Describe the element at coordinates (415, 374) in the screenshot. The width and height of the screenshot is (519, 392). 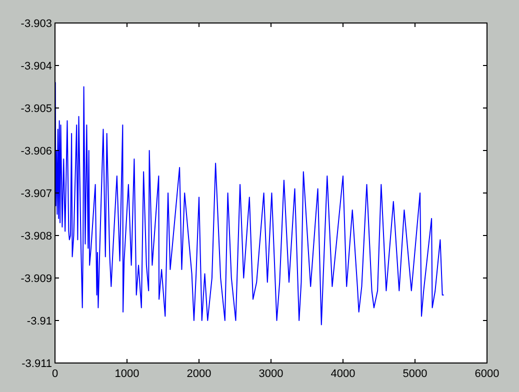
I see `x-tick-label: 5000` at that location.